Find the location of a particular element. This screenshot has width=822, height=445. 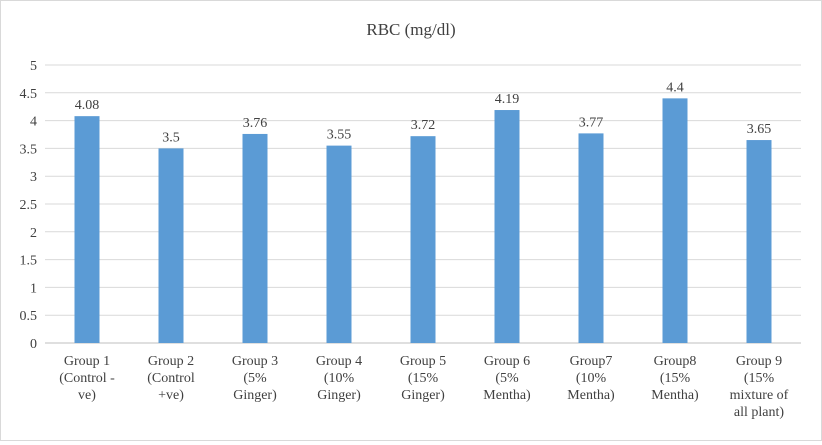

data-label: 4.08 is located at coordinates (87, 105).